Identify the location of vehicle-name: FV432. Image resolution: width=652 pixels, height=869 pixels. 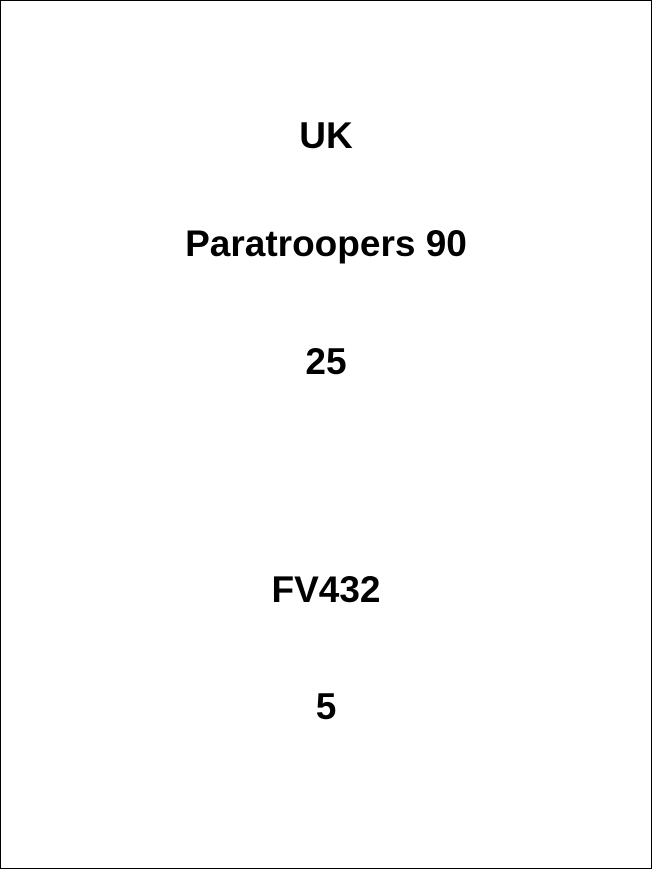
(326, 589).